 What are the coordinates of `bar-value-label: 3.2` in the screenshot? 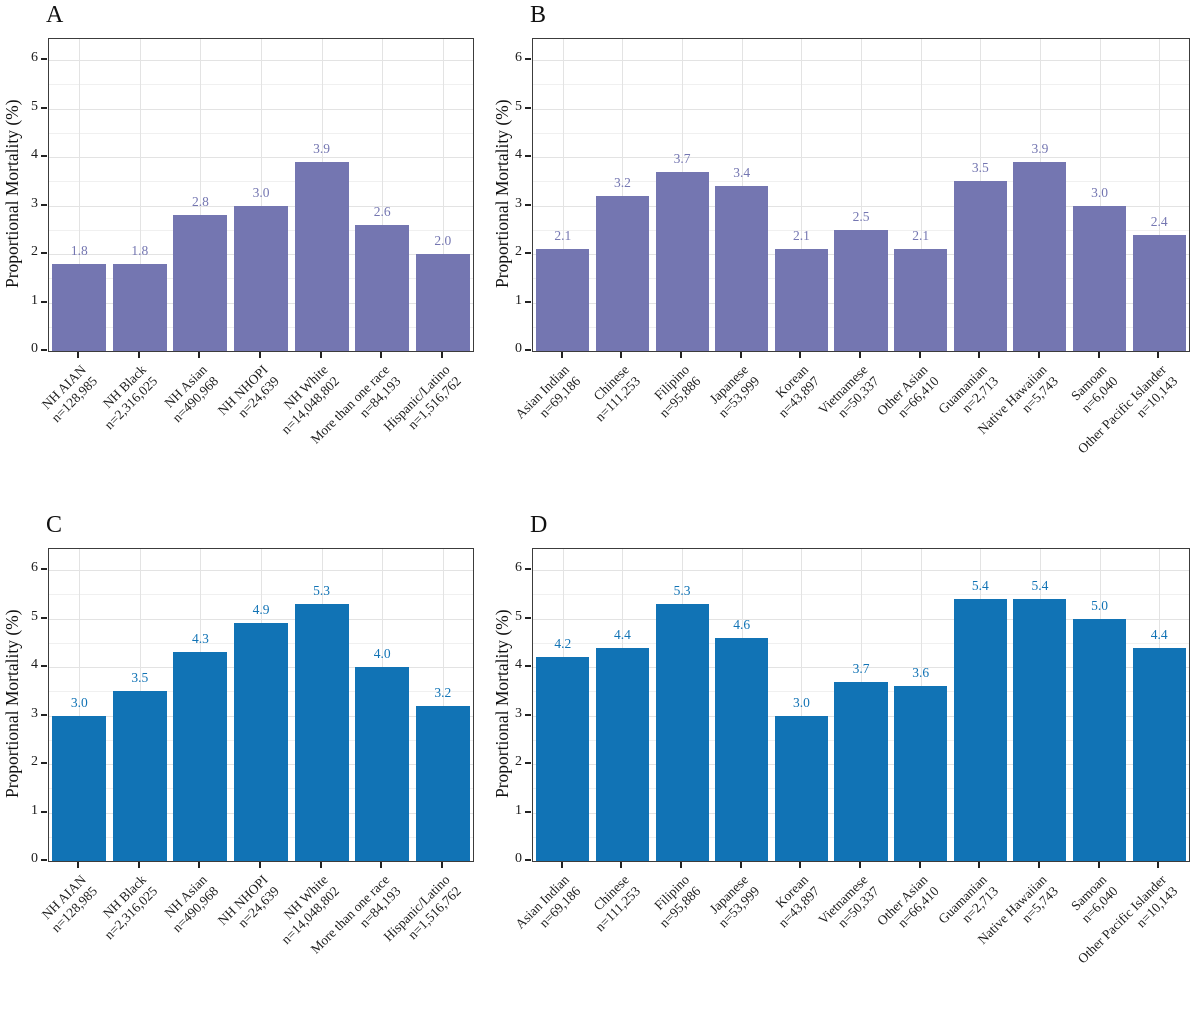 It's located at (443, 692).